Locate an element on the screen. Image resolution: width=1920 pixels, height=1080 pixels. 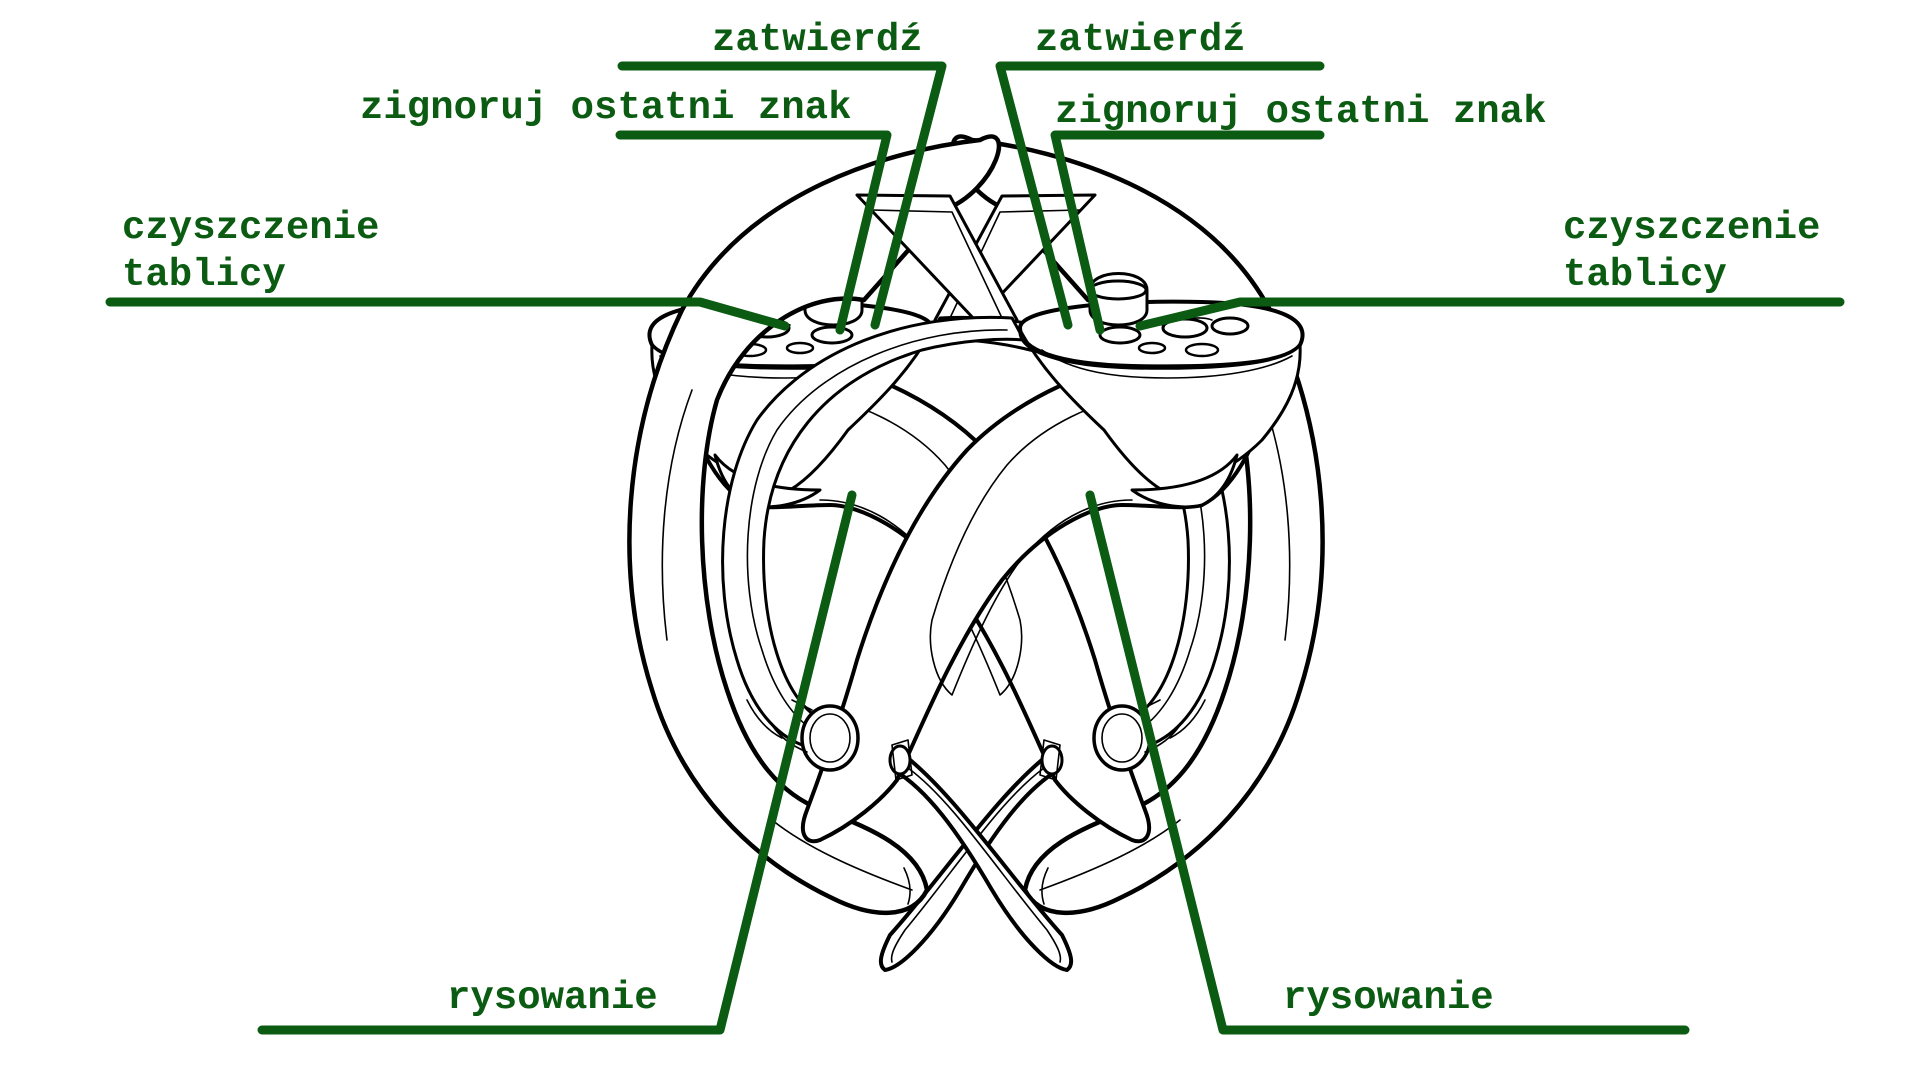
leader-ignore-left is located at coordinates (753, 232).